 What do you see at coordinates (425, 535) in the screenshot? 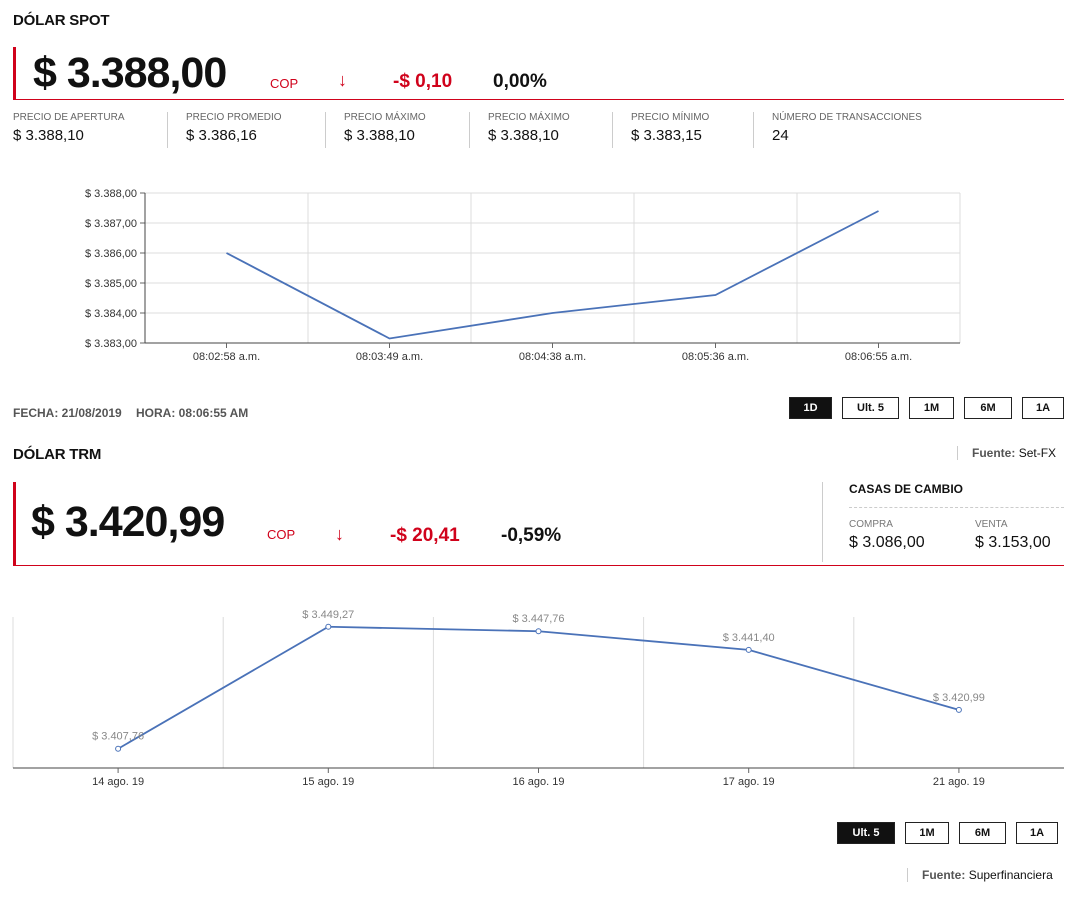
I see `trm-change: -$ 20,41` at bounding box center [425, 535].